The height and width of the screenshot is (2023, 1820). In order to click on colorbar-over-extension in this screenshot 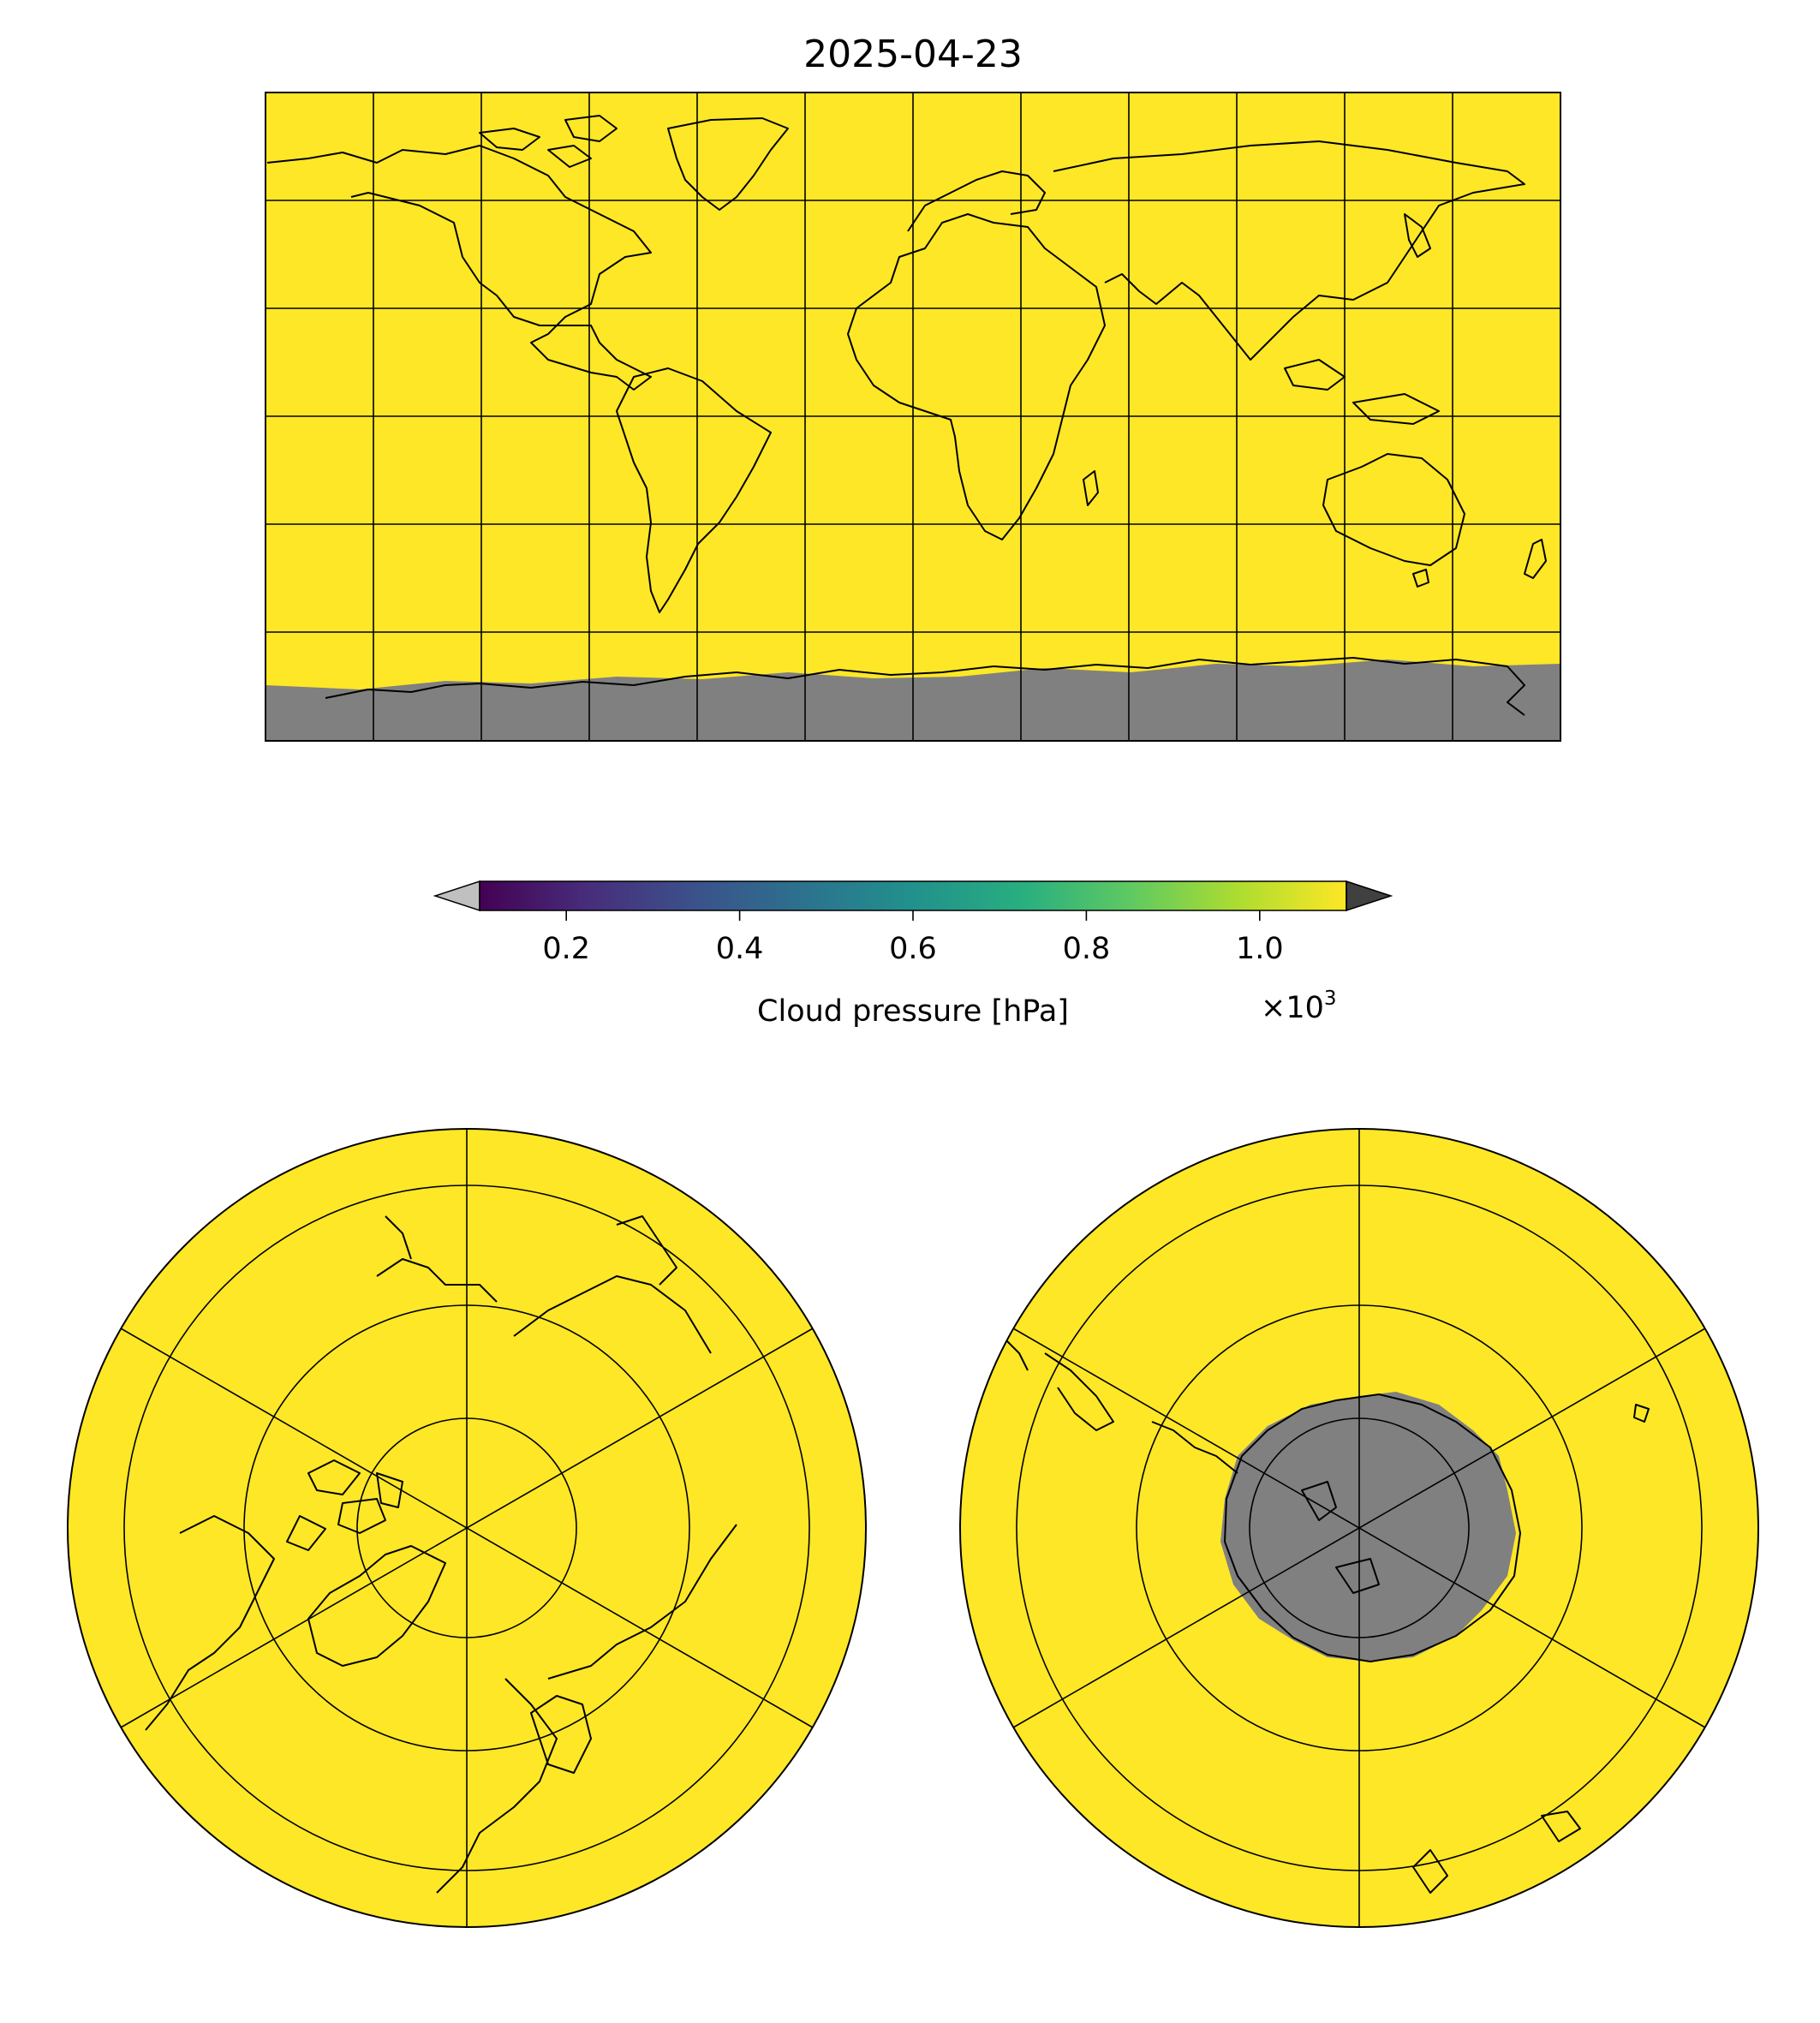, I will do `click(1369, 896)`.